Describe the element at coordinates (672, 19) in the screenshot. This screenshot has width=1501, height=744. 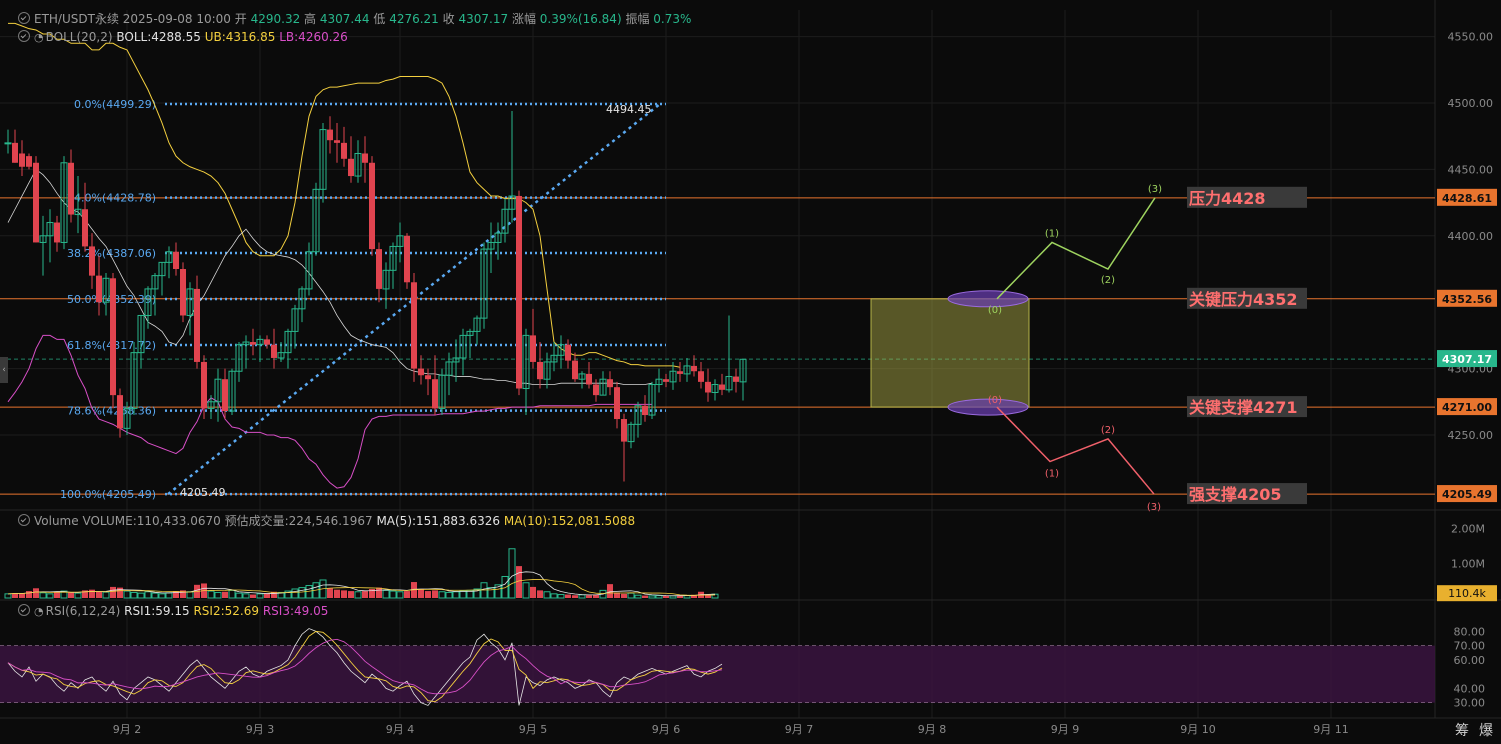
I see `amp-value: 0.73%` at that location.